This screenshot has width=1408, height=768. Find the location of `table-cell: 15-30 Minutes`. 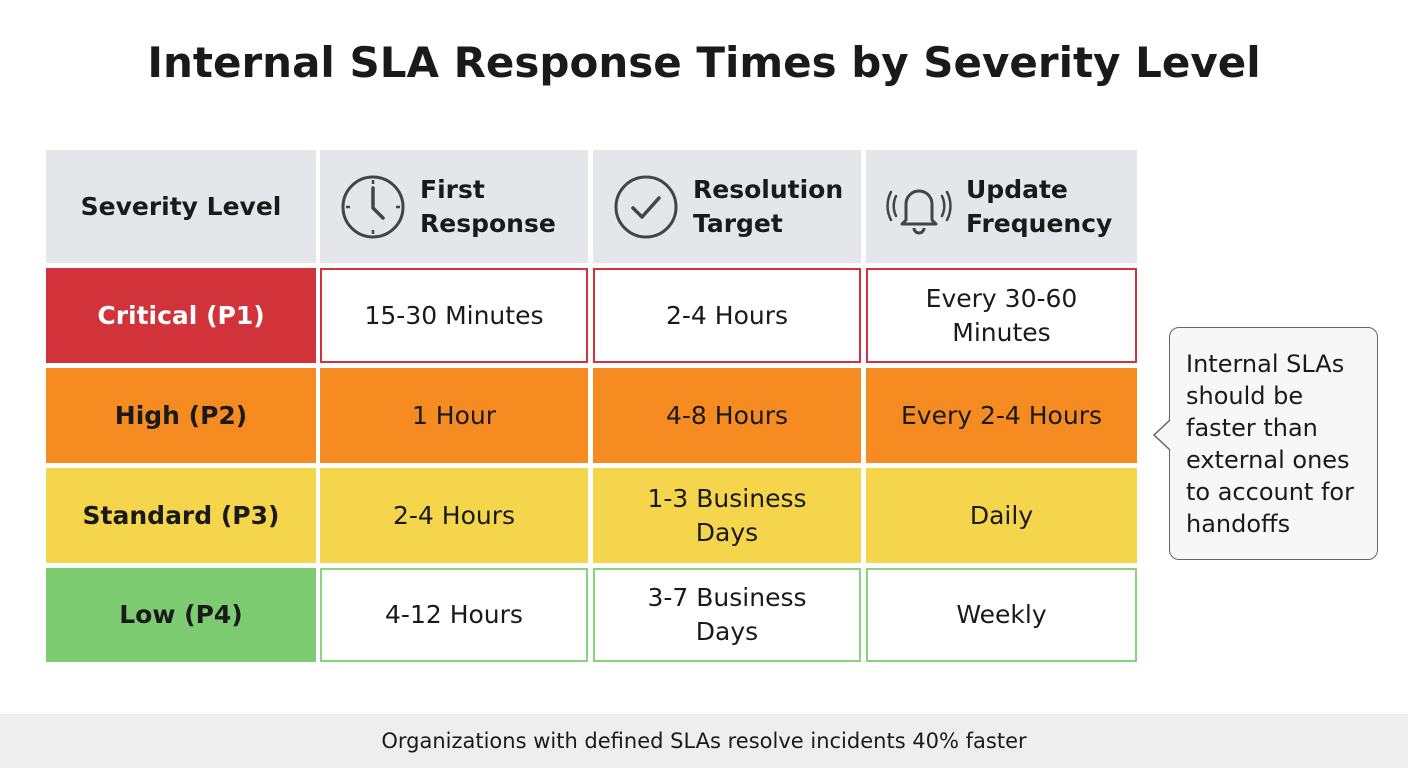

table-cell: 15-30 Minutes is located at coordinates (454, 315).